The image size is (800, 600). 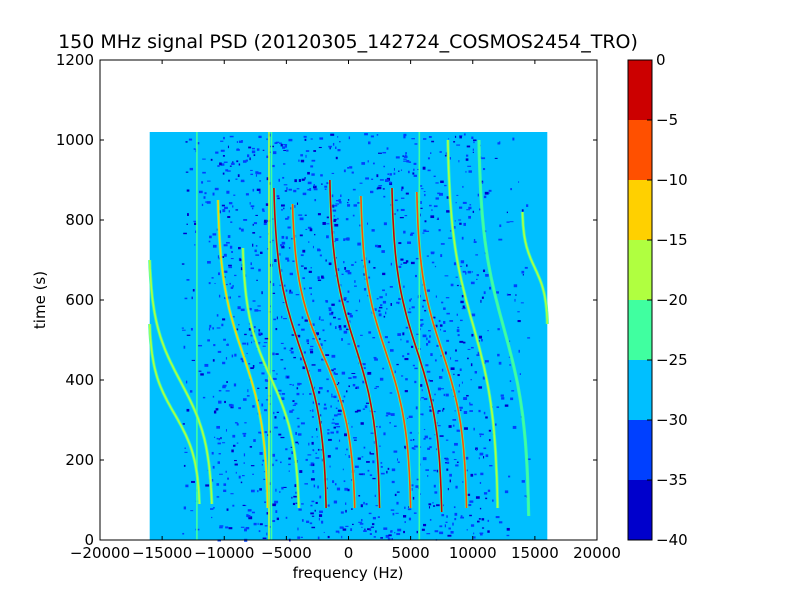 I want to click on x-tick-label: −10000, so click(x=224, y=553).